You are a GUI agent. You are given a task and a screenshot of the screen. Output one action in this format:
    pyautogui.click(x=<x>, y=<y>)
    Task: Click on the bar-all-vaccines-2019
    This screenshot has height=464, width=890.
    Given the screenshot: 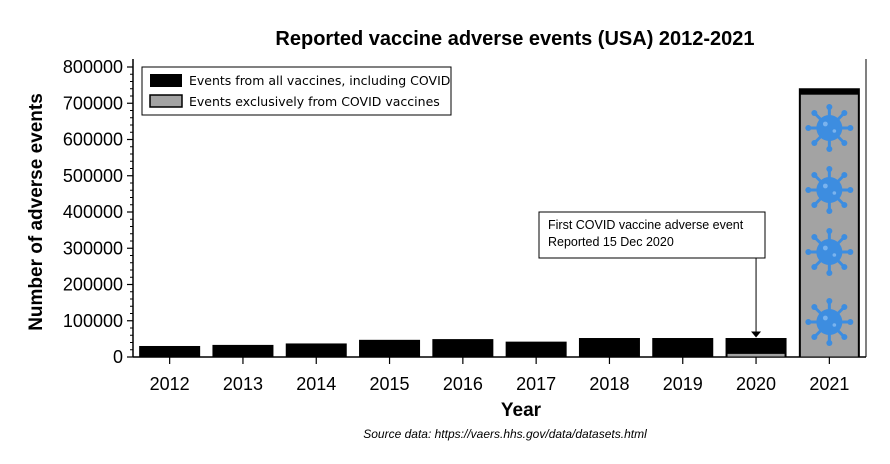 What is the action you would take?
    pyautogui.click(x=683, y=348)
    